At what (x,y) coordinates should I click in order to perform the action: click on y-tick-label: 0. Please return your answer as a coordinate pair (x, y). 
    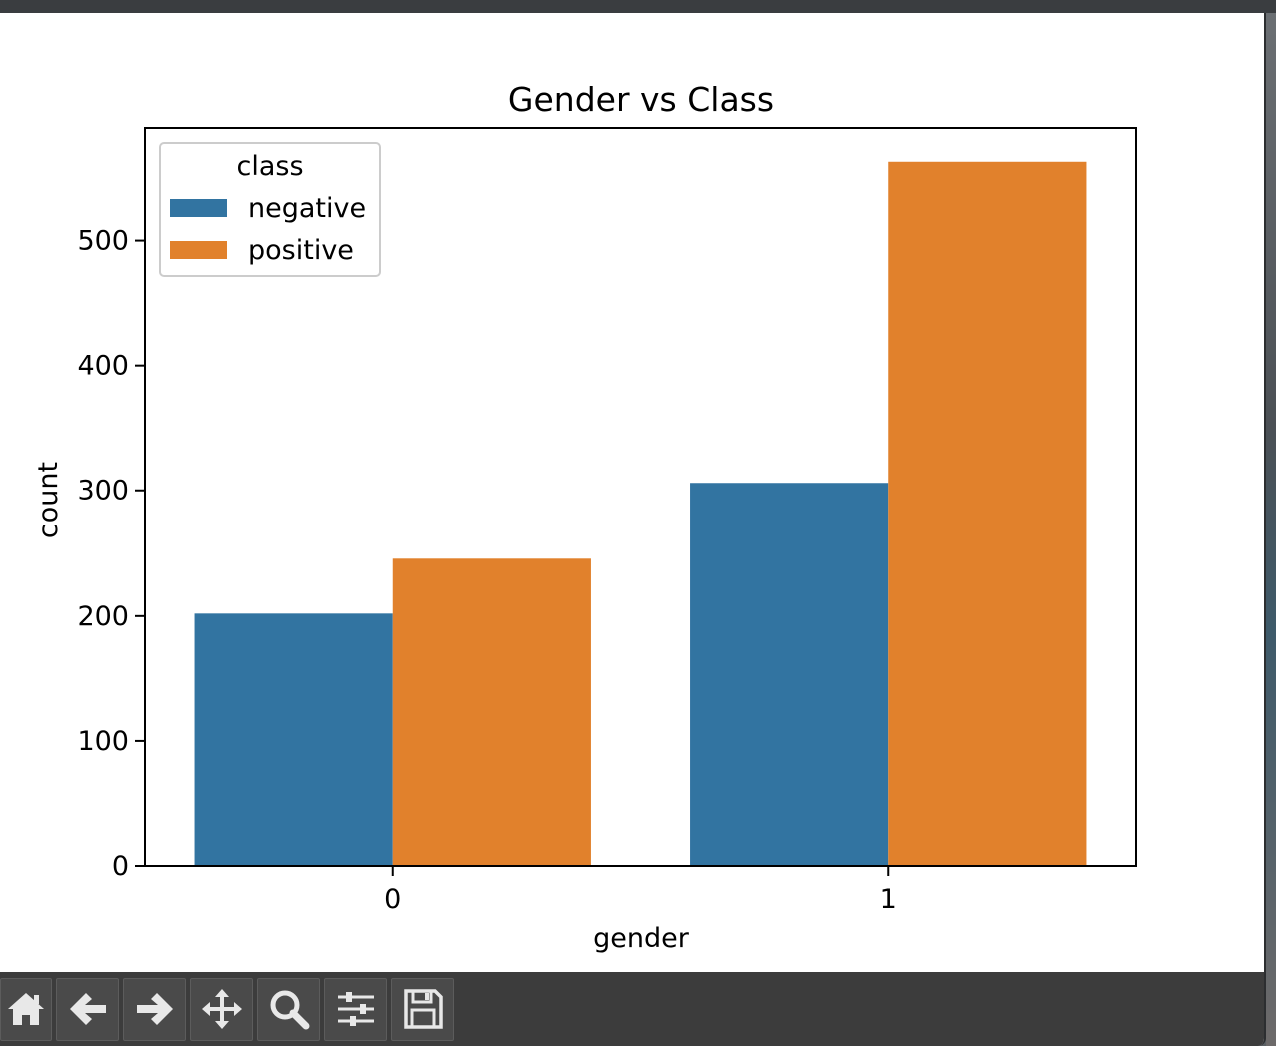
    Looking at the image, I should click on (120, 866).